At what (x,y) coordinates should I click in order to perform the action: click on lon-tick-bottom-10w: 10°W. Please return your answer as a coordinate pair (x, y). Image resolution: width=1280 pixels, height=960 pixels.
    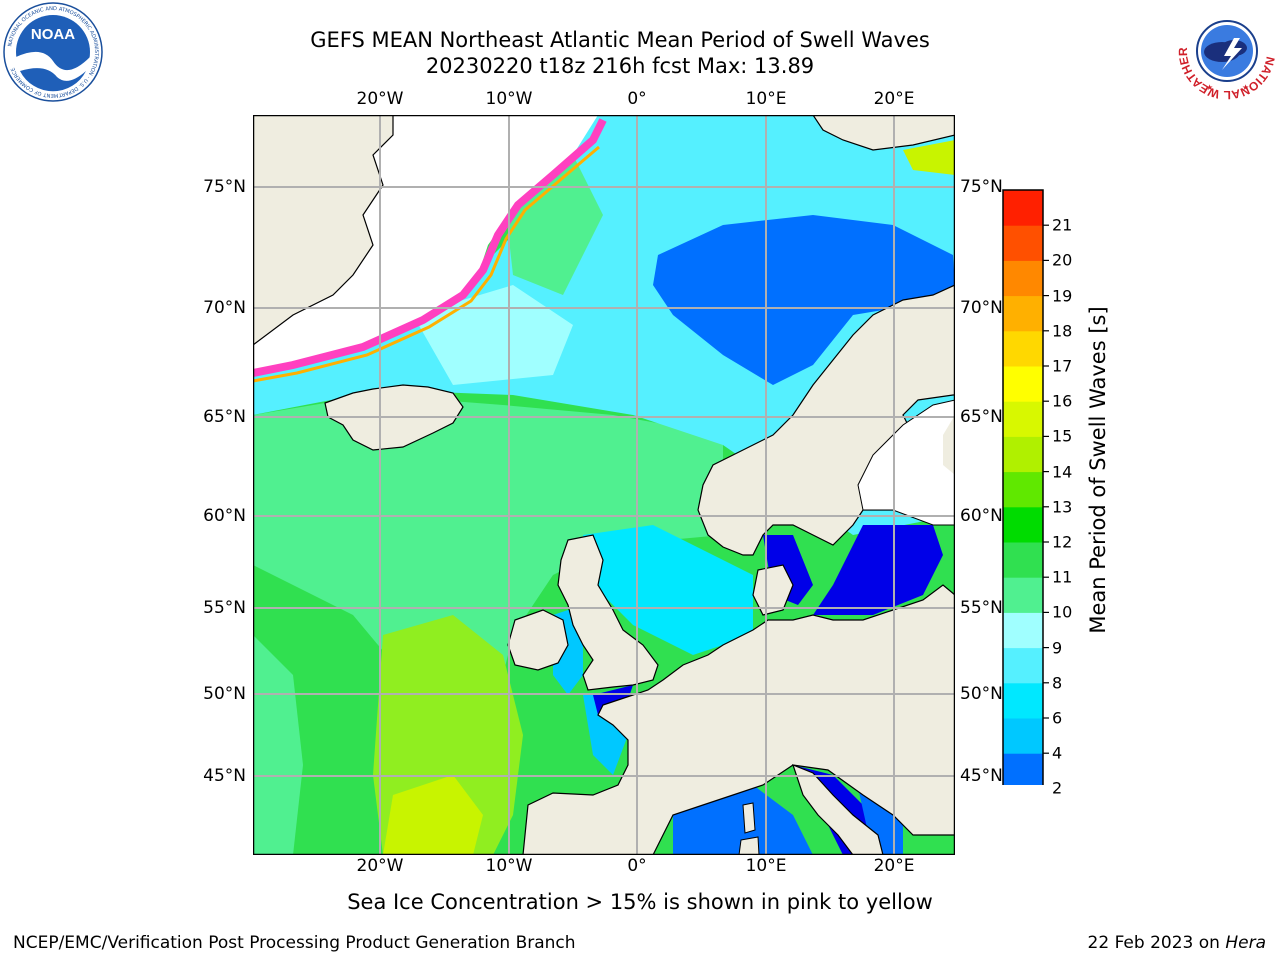
    Looking at the image, I should click on (509, 866).